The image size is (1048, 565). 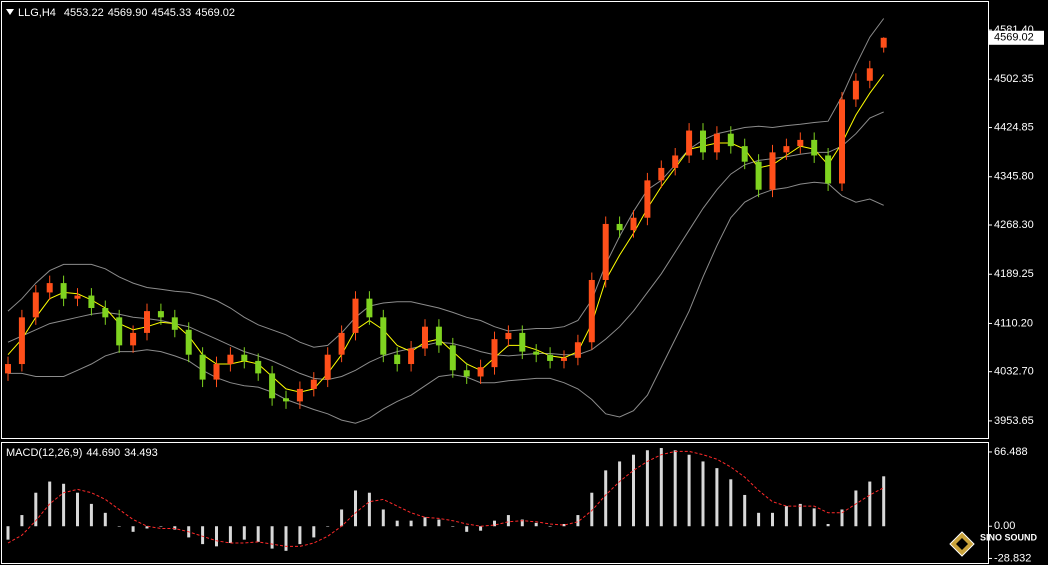 I want to click on header-close: 4569.02, so click(x=215, y=13).